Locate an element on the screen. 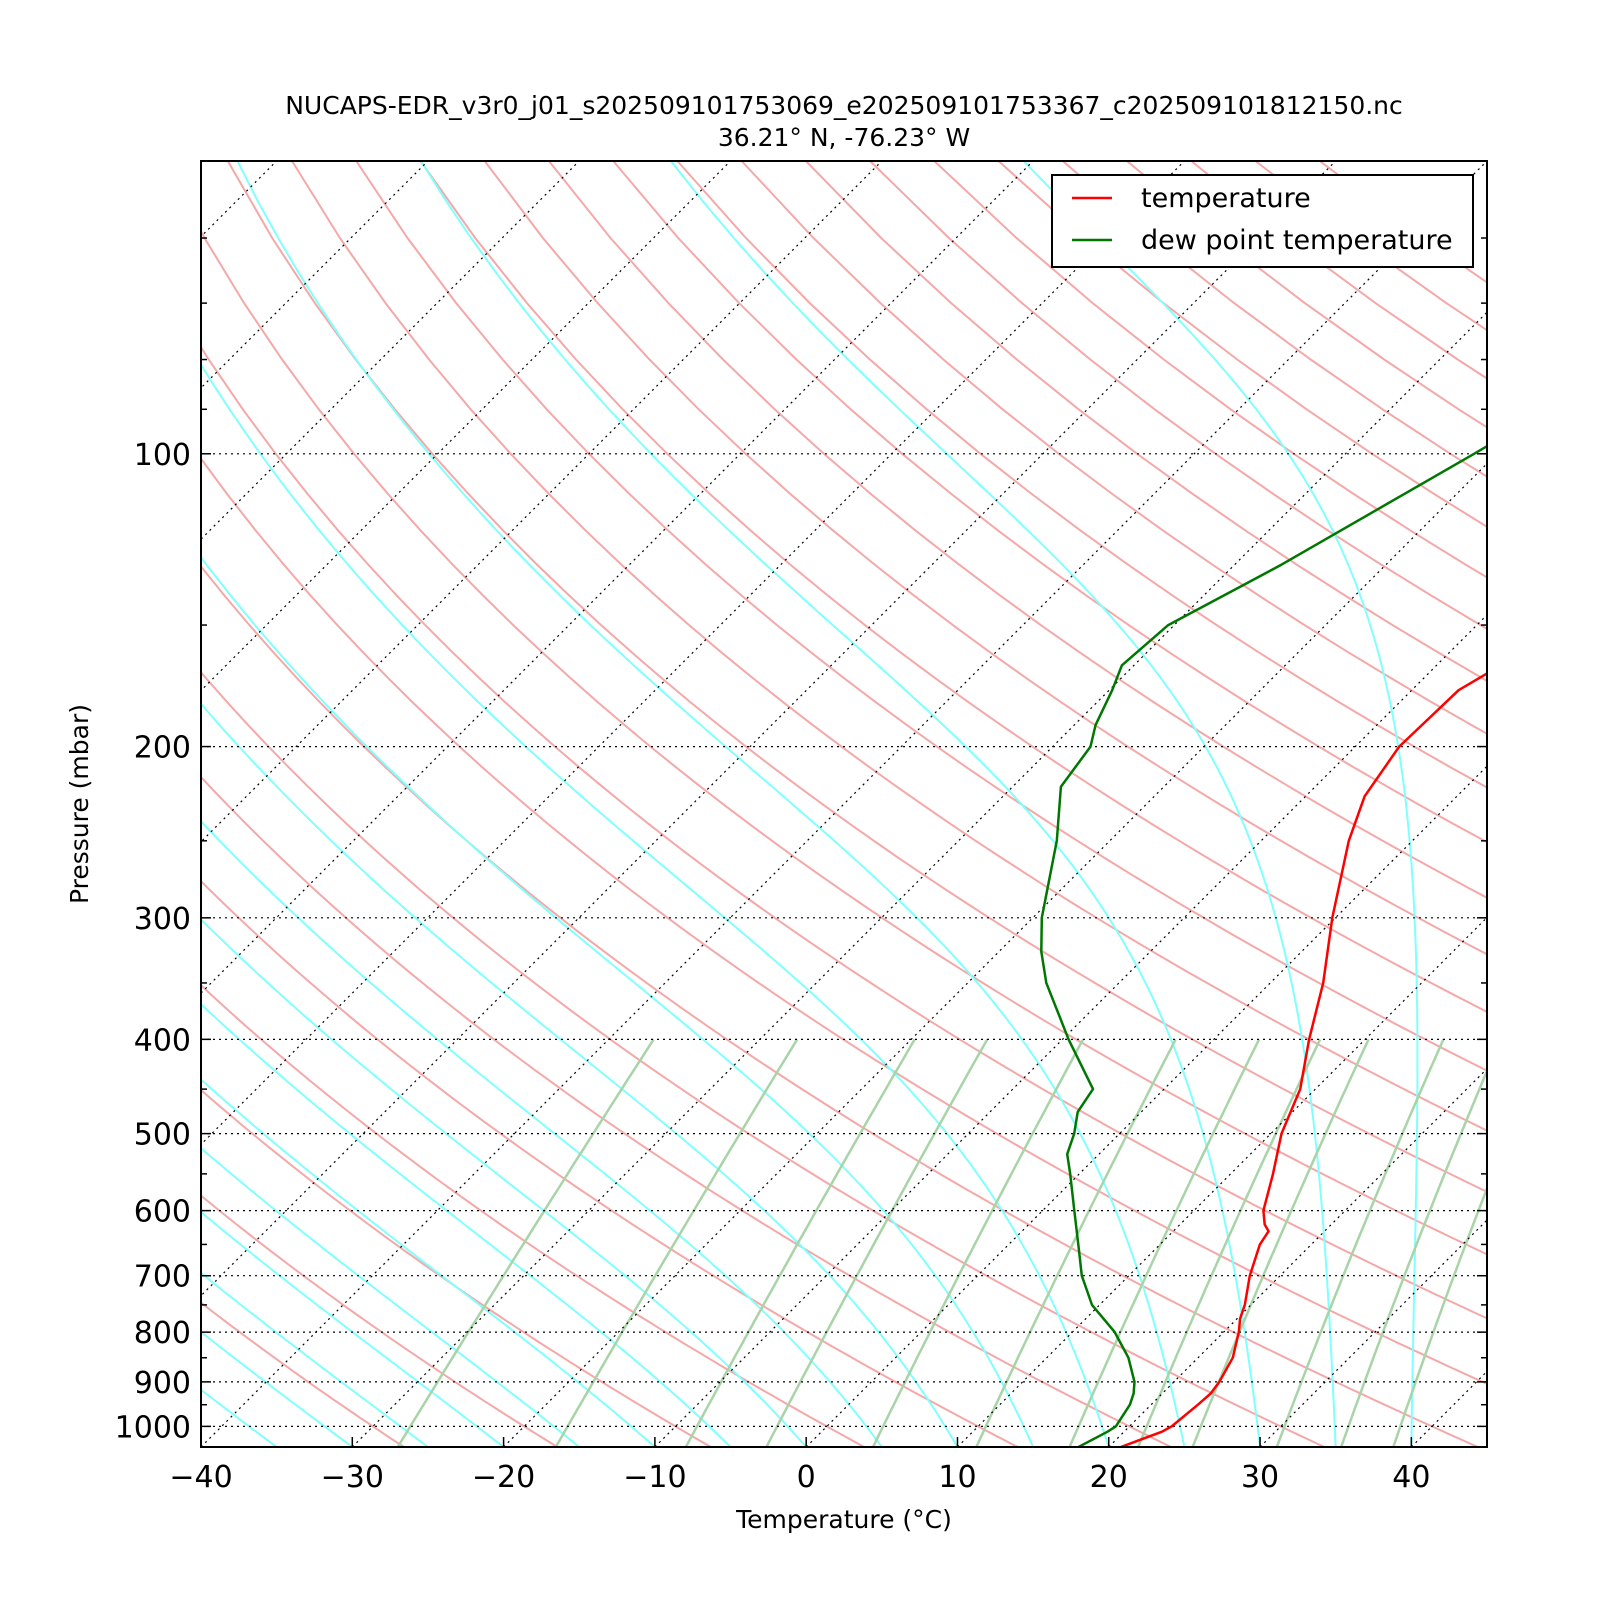 The height and width of the screenshot is (1600, 1600). x-tick-label: −30 is located at coordinates (352, 1477).